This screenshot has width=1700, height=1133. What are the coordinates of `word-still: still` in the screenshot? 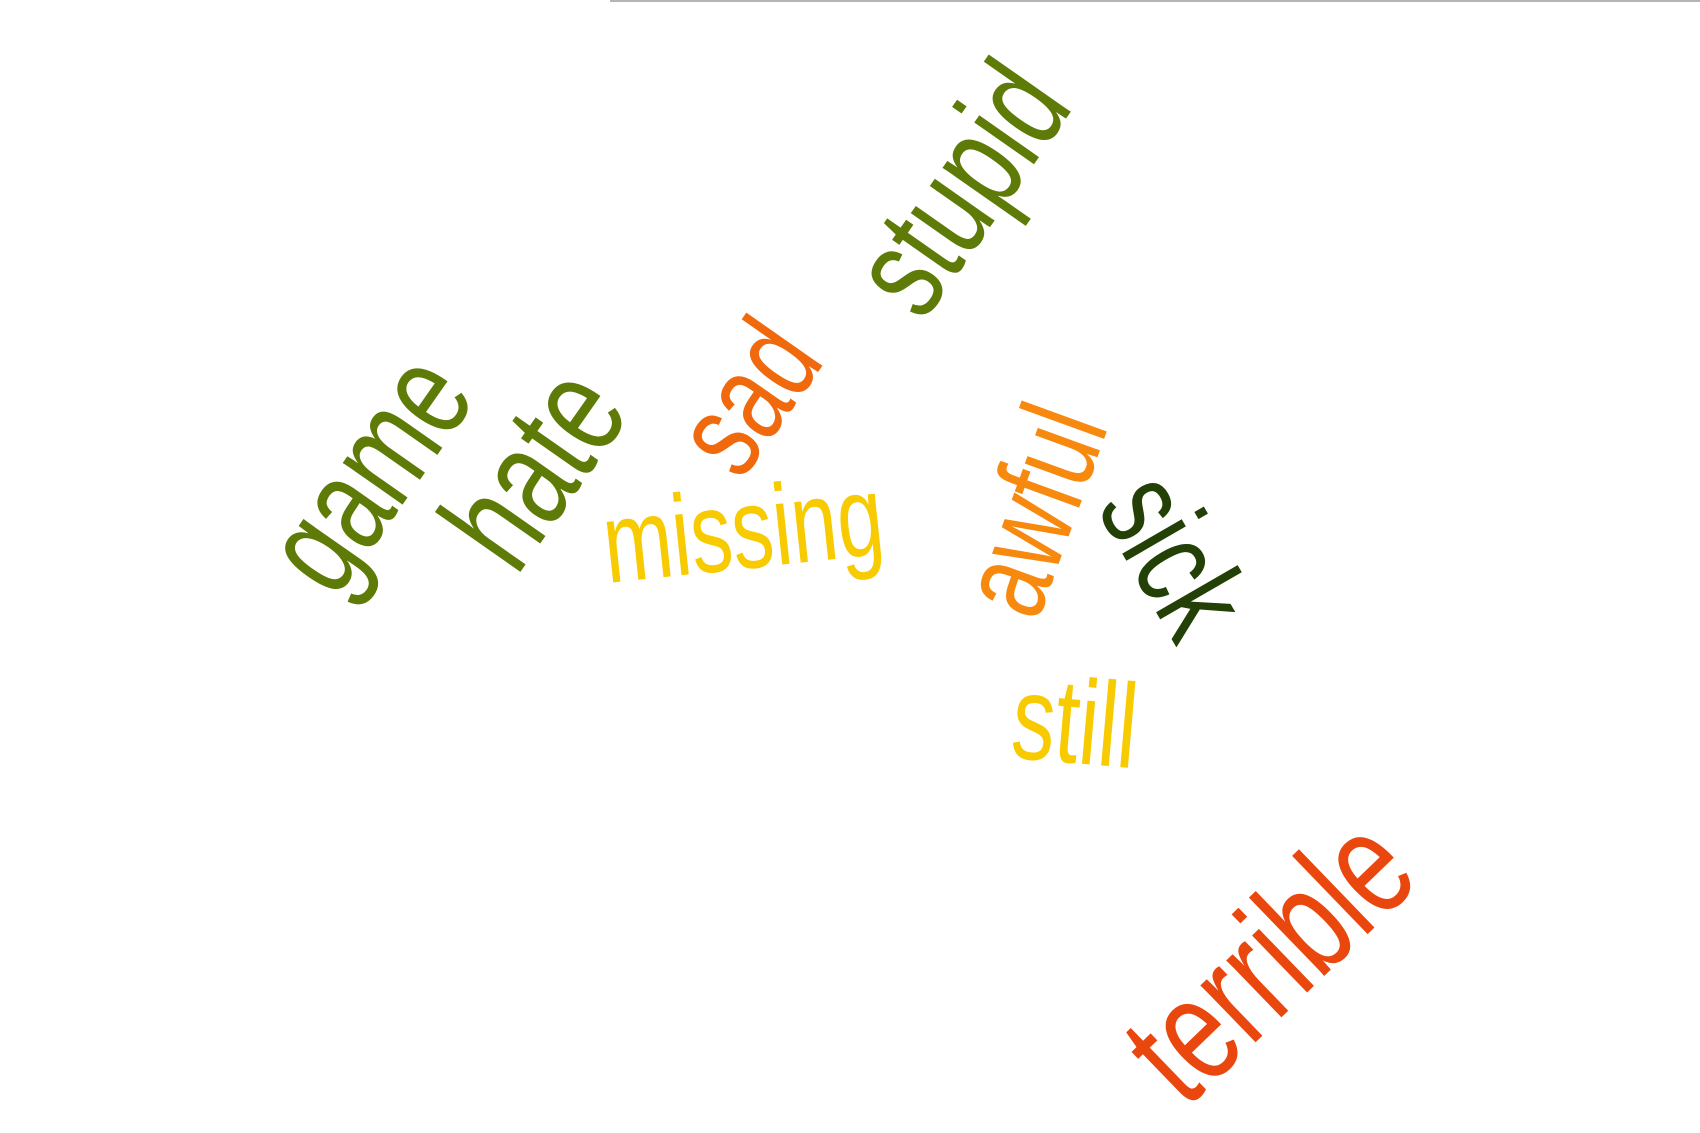 It's located at (1075, 722).